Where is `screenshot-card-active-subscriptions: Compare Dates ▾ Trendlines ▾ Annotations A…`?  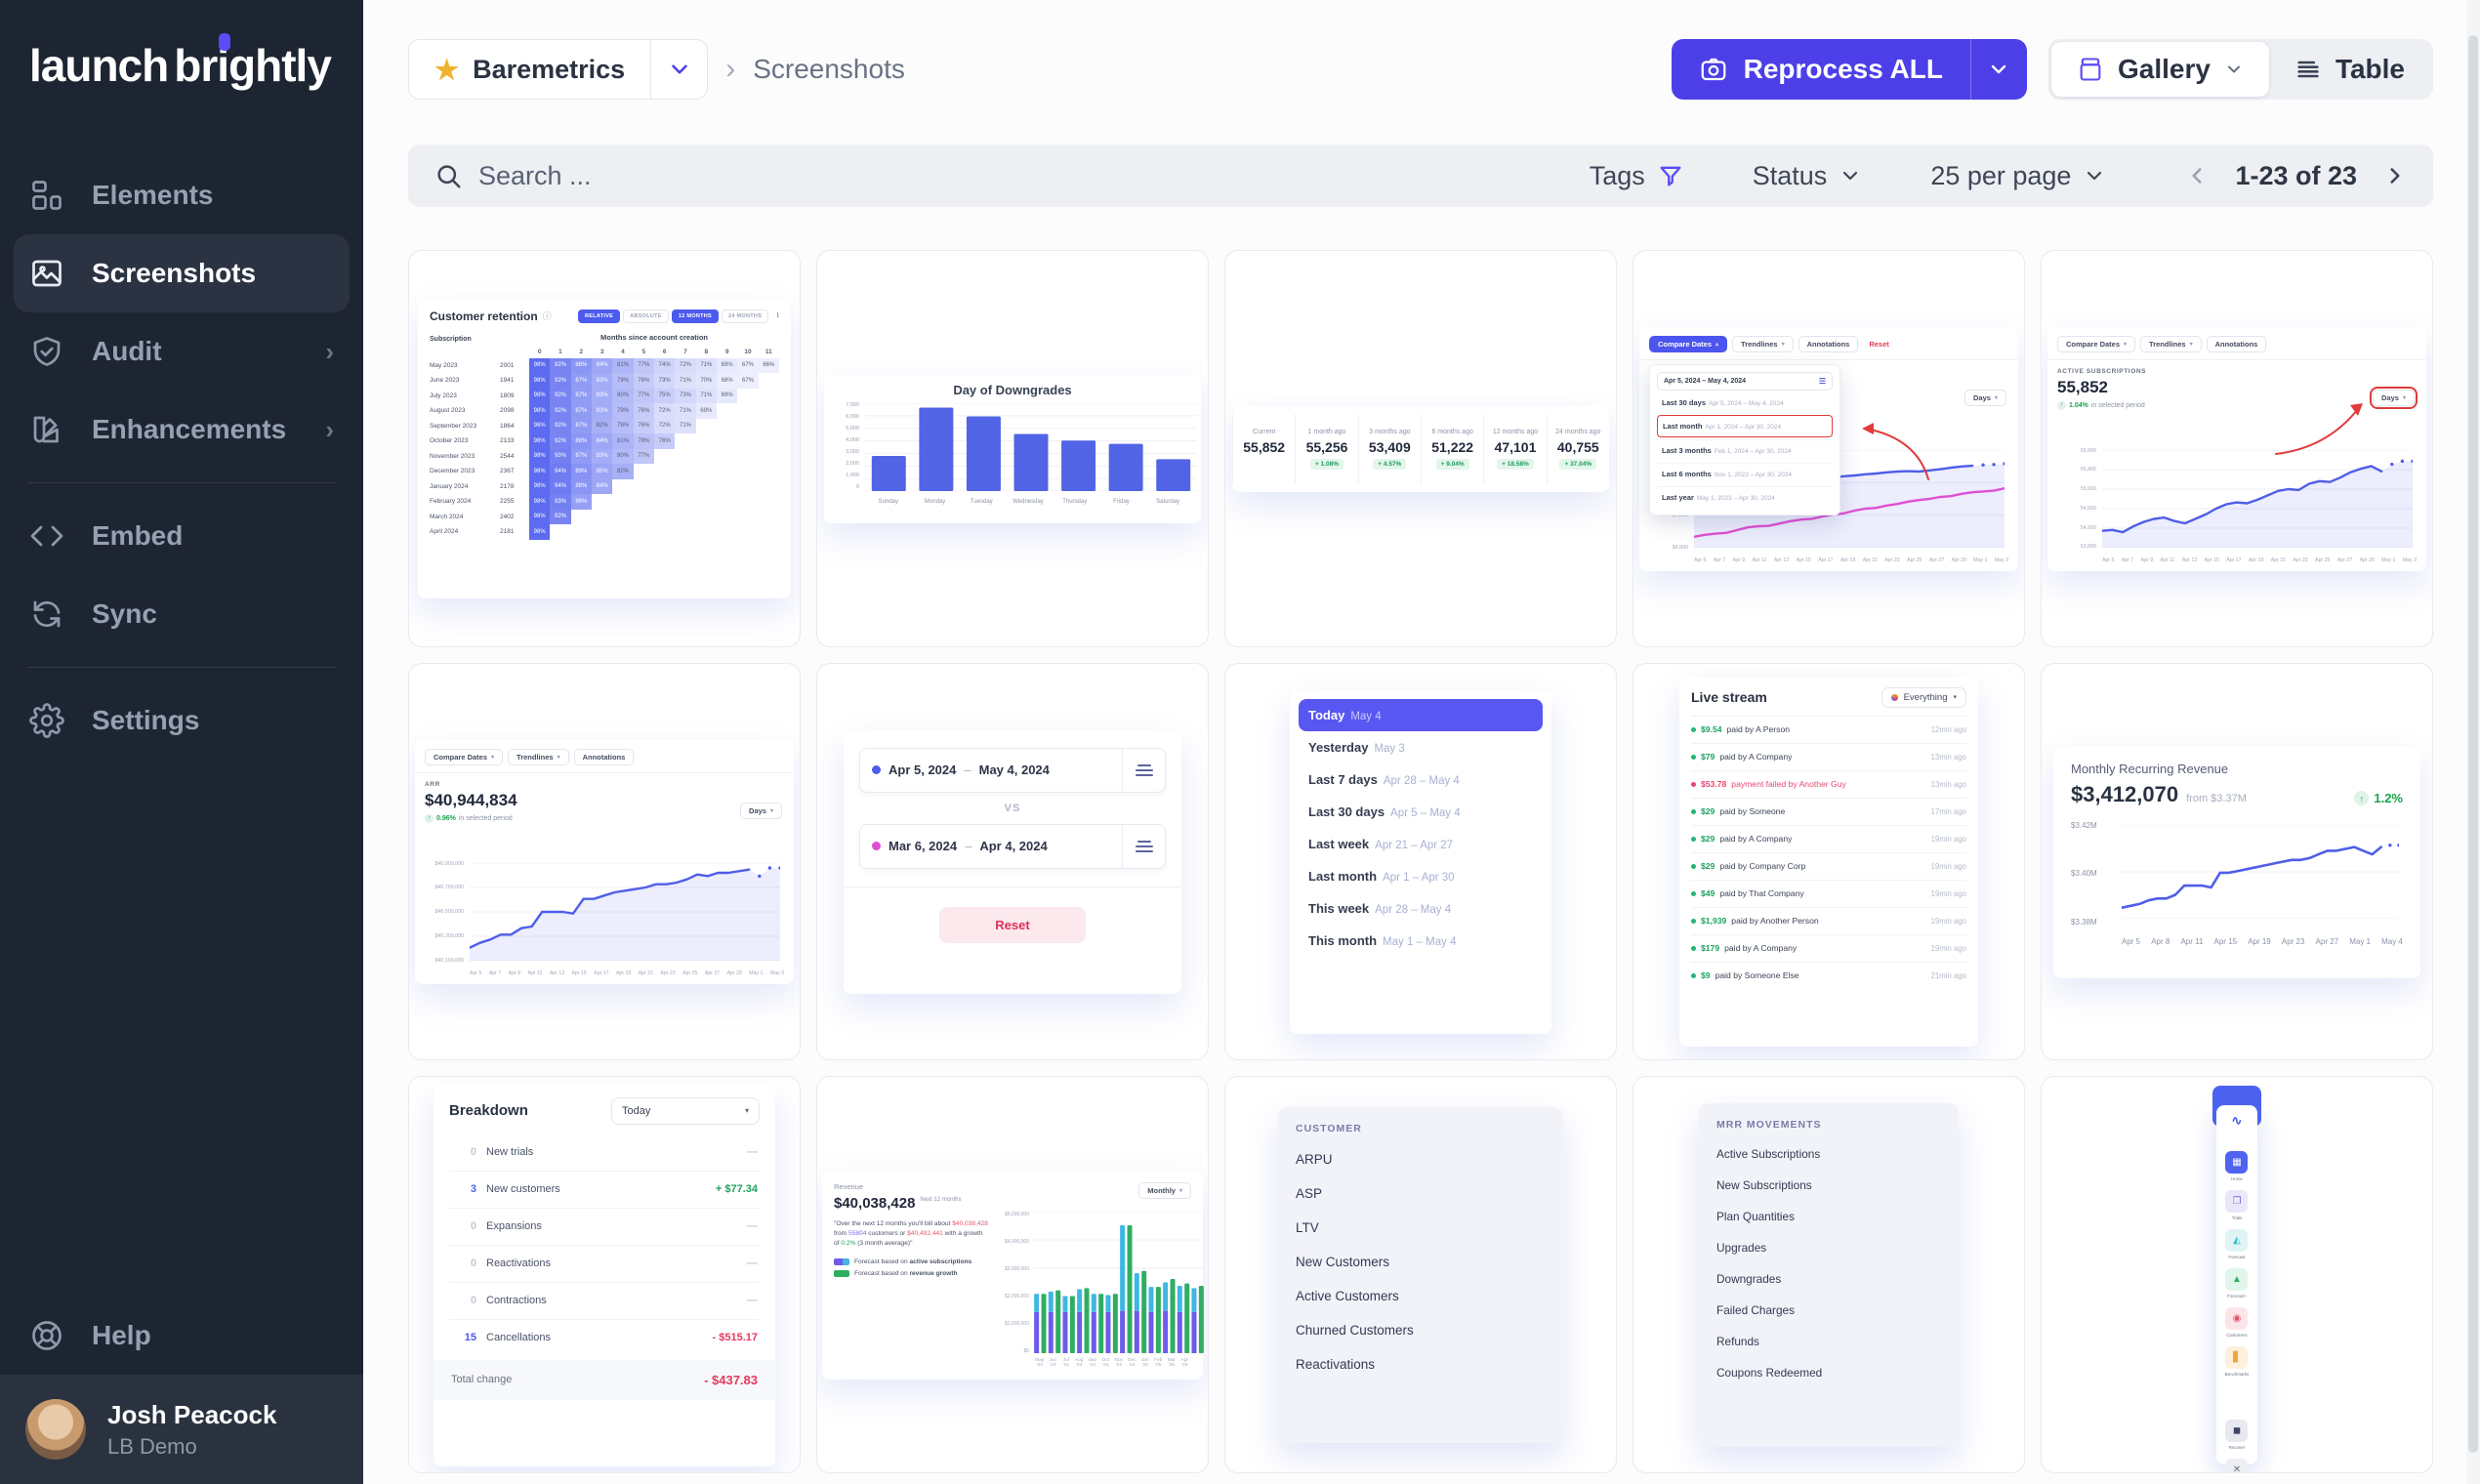
screenshot-card-active-subscriptions: Compare Dates ▾ Trendlines ▾ Annotations A… is located at coordinates (2237, 449).